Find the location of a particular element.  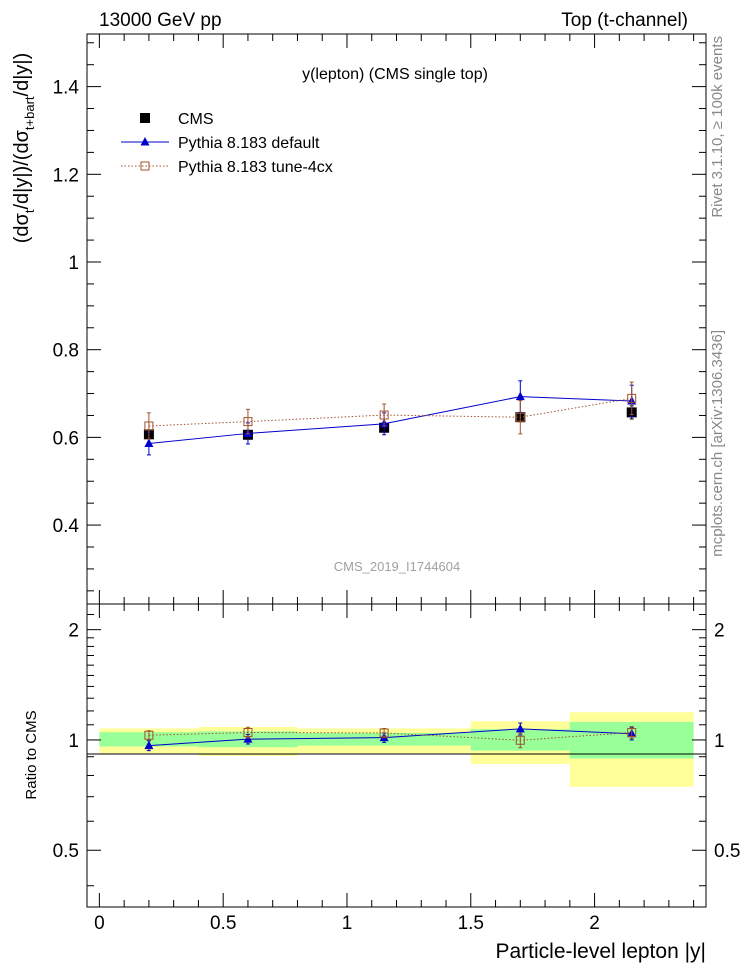

ratio-series-tune is located at coordinates (390, 737).